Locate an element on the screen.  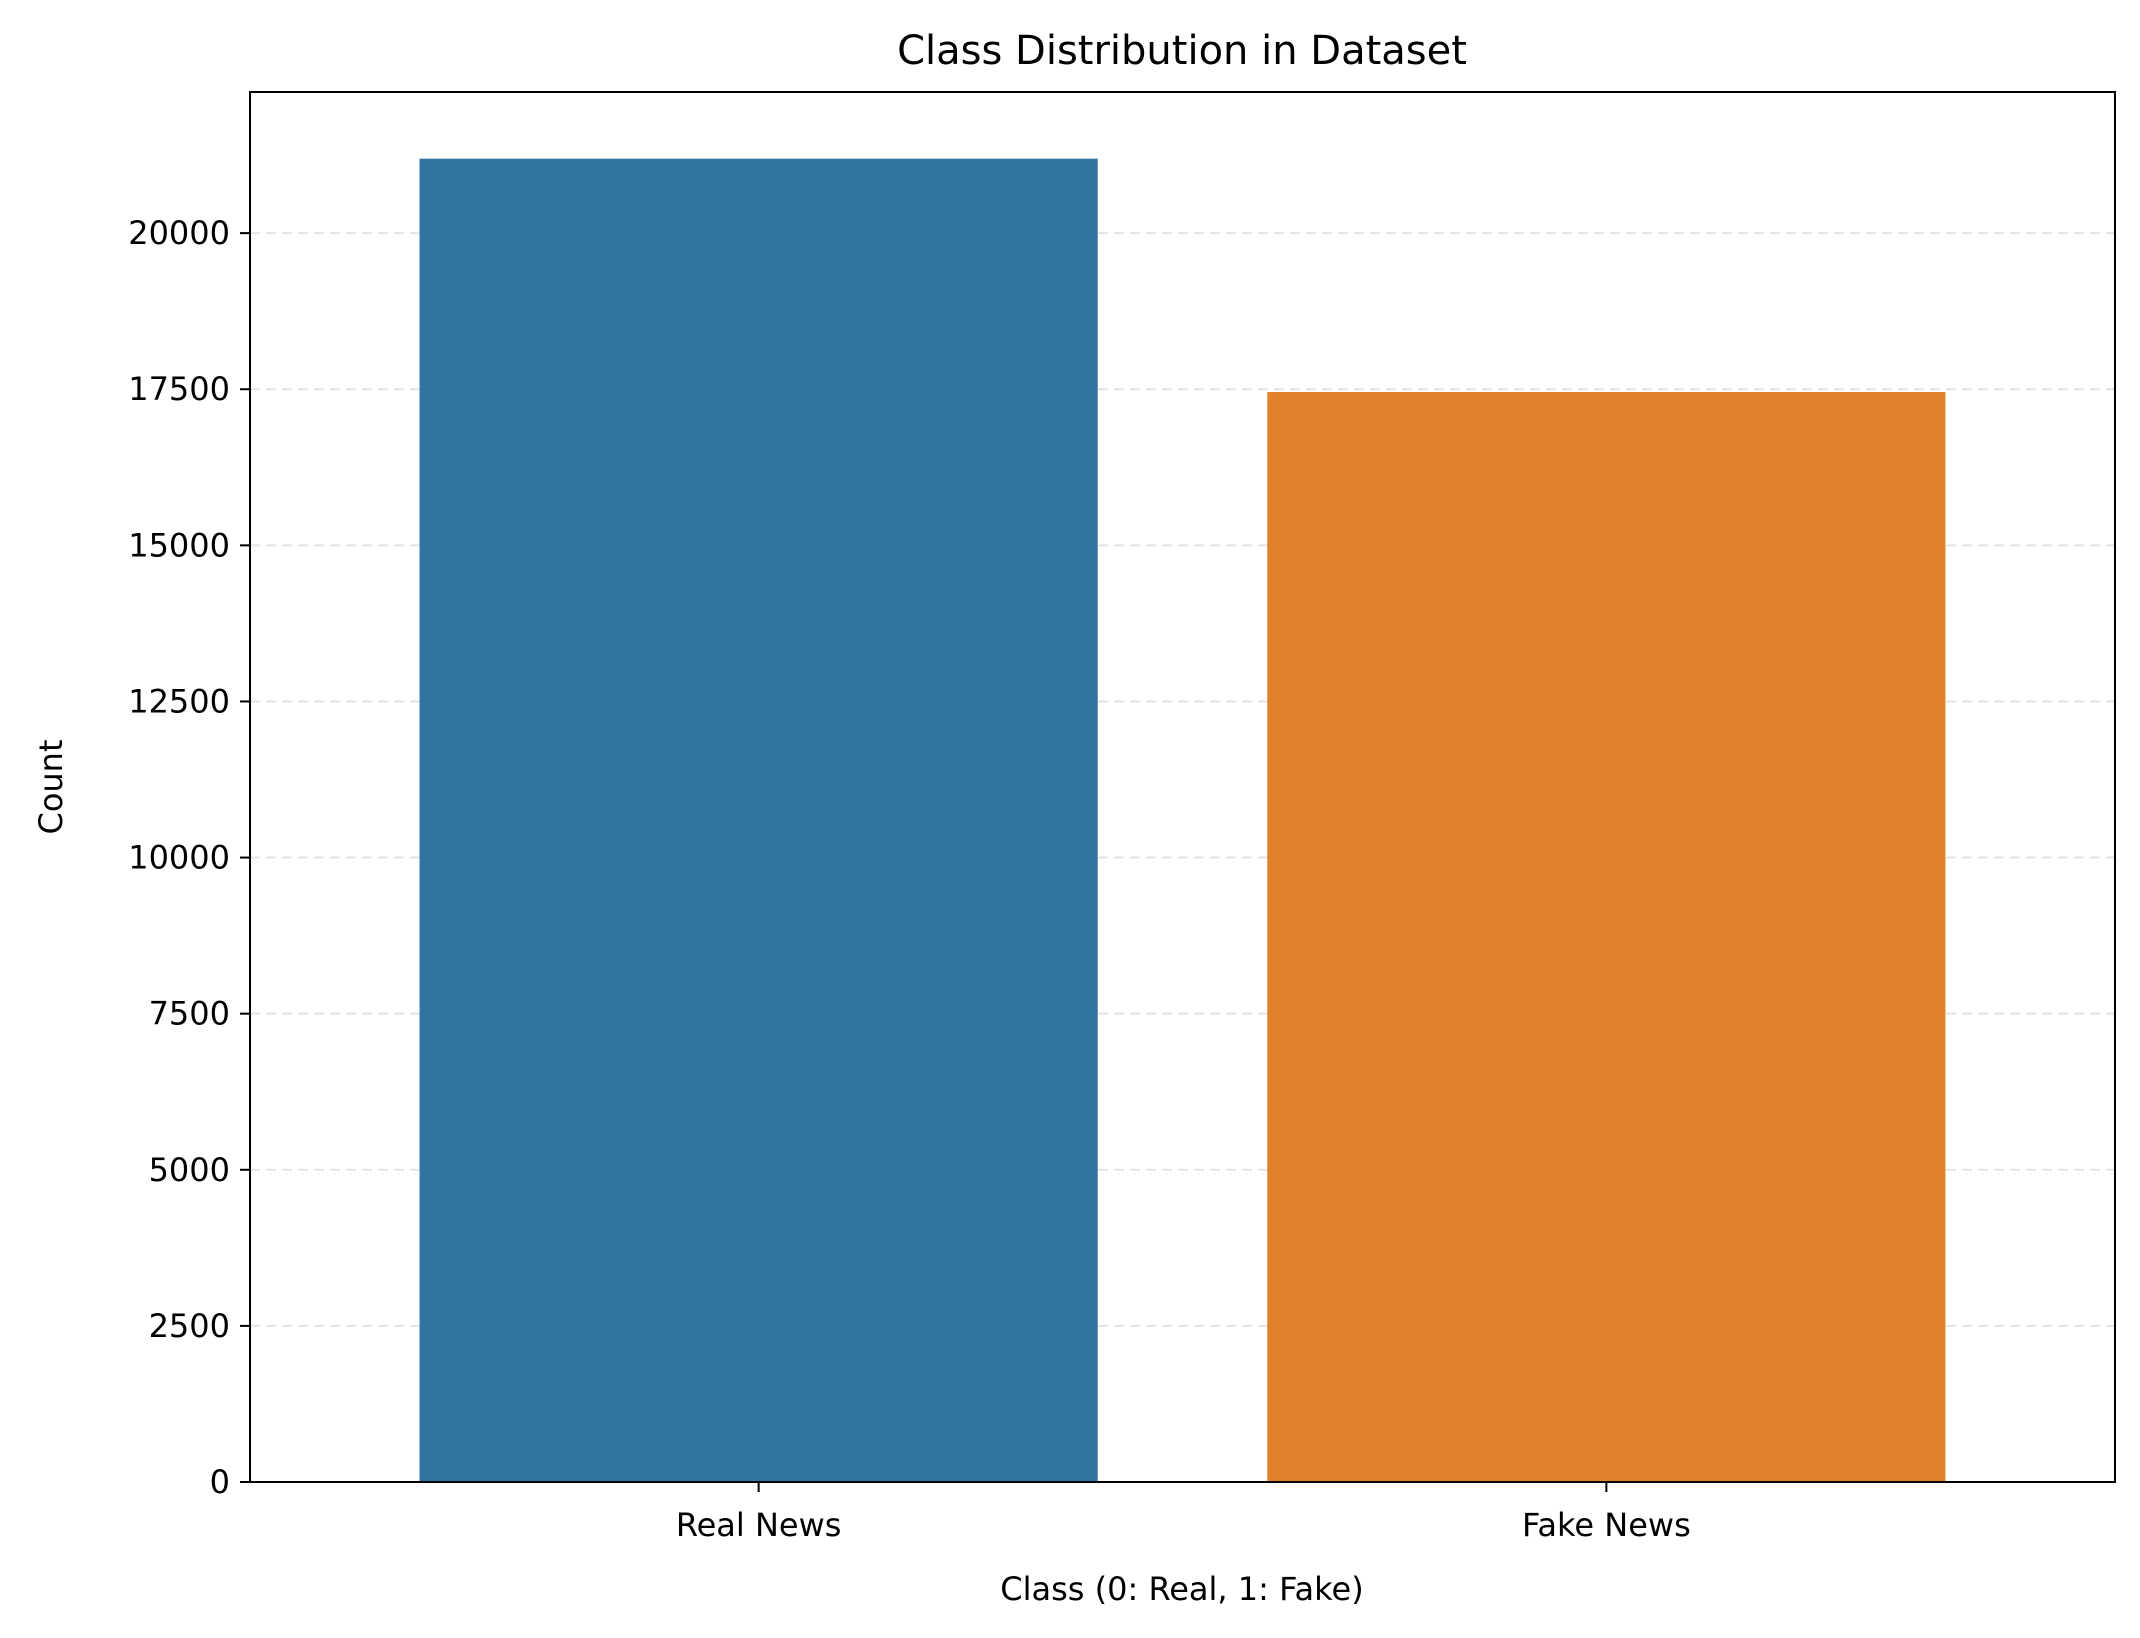
x-axis-title: Class (0: Real, 1: Fake) is located at coordinates (1181, 1589).